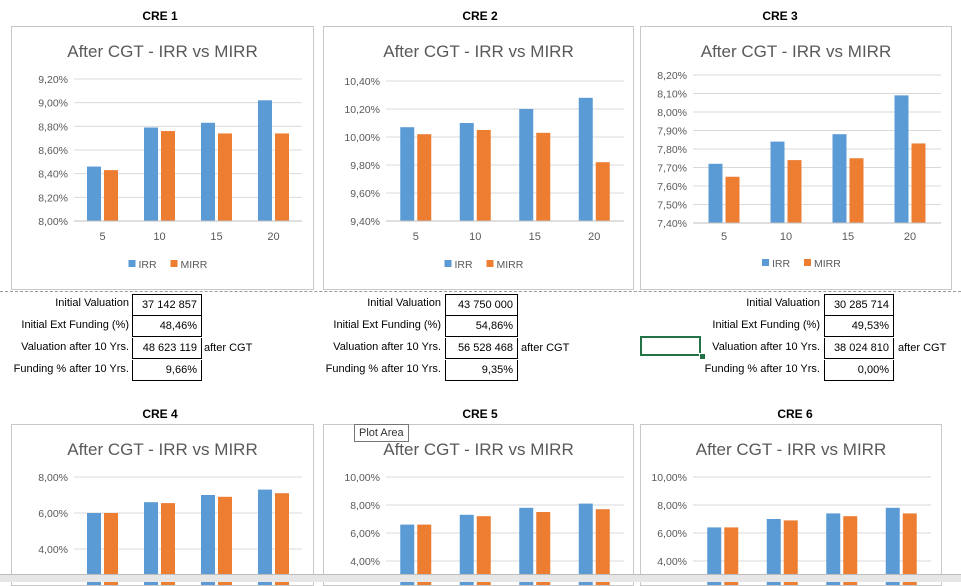 Image resolution: width=961 pixels, height=586 pixels. Describe the element at coordinates (167, 305) in the screenshot. I see `table-1-value-cell: 37 142 857` at that location.